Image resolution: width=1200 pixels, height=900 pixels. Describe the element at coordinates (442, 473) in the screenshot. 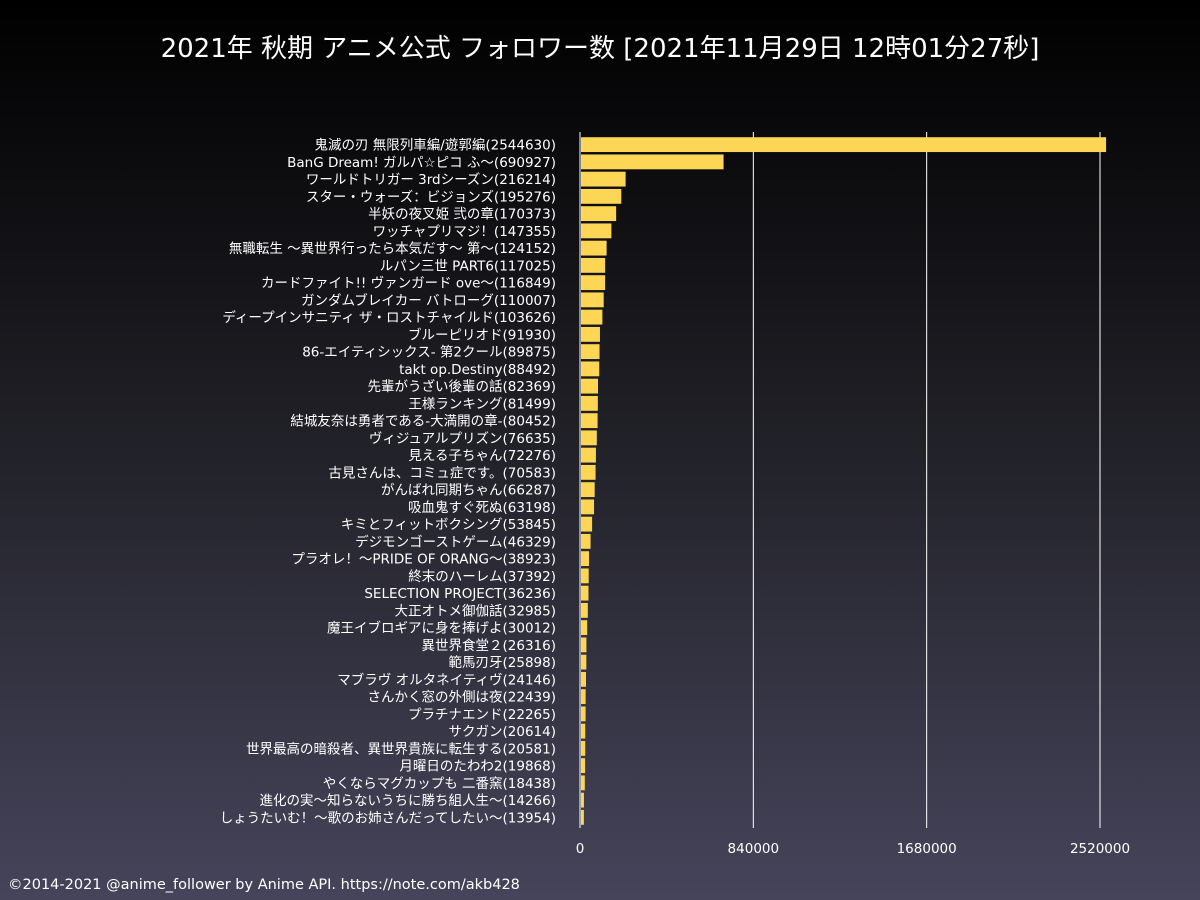

I see `category-label: 古見さんは、コミュ症です。(70583)` at that location.